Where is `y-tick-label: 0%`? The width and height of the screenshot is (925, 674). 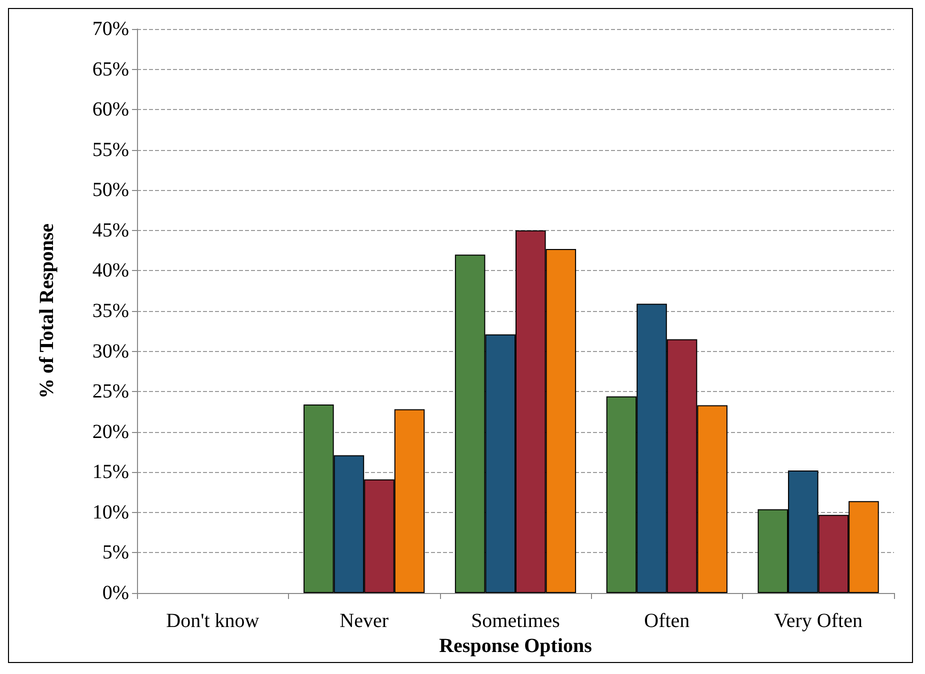 y-tick-label: 0% is located at coordinates (115, 593).